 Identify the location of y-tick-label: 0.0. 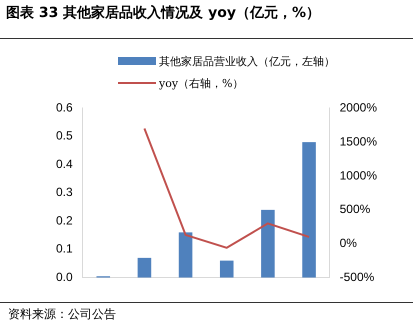
(64, 277).